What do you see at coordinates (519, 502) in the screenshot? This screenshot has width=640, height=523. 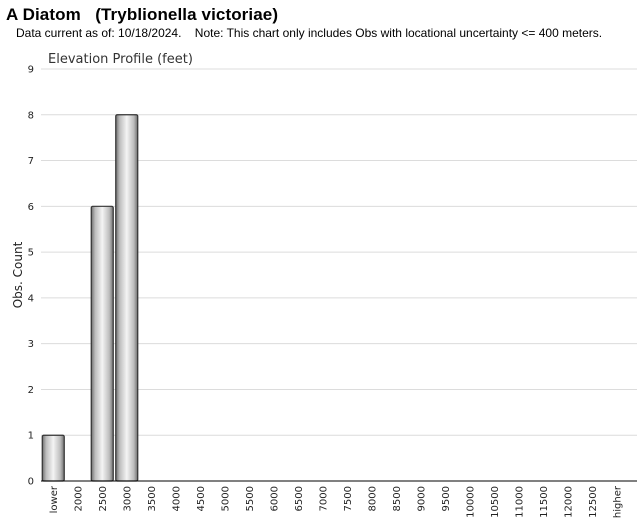 I see `x-tick-label: 11000` at bounding box center [519, 502].